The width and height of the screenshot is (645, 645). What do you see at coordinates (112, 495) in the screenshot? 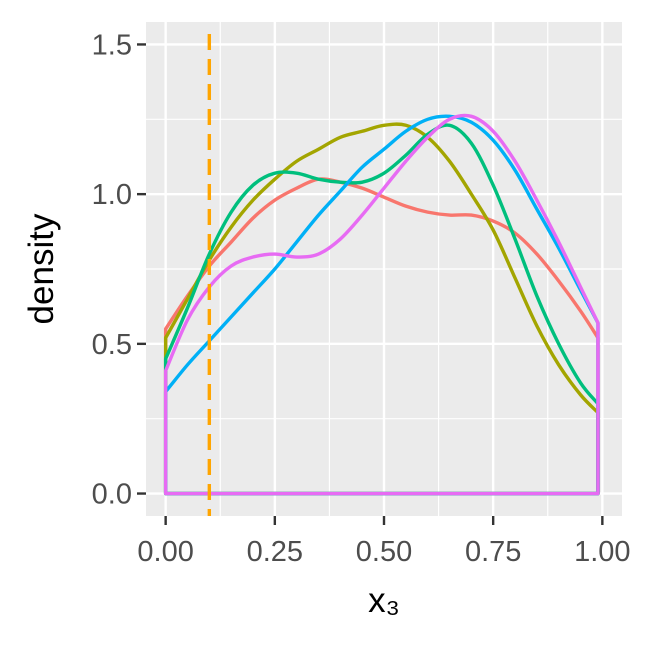
I see `y-tick-label: 0.0` at bounding box center [112, 495].